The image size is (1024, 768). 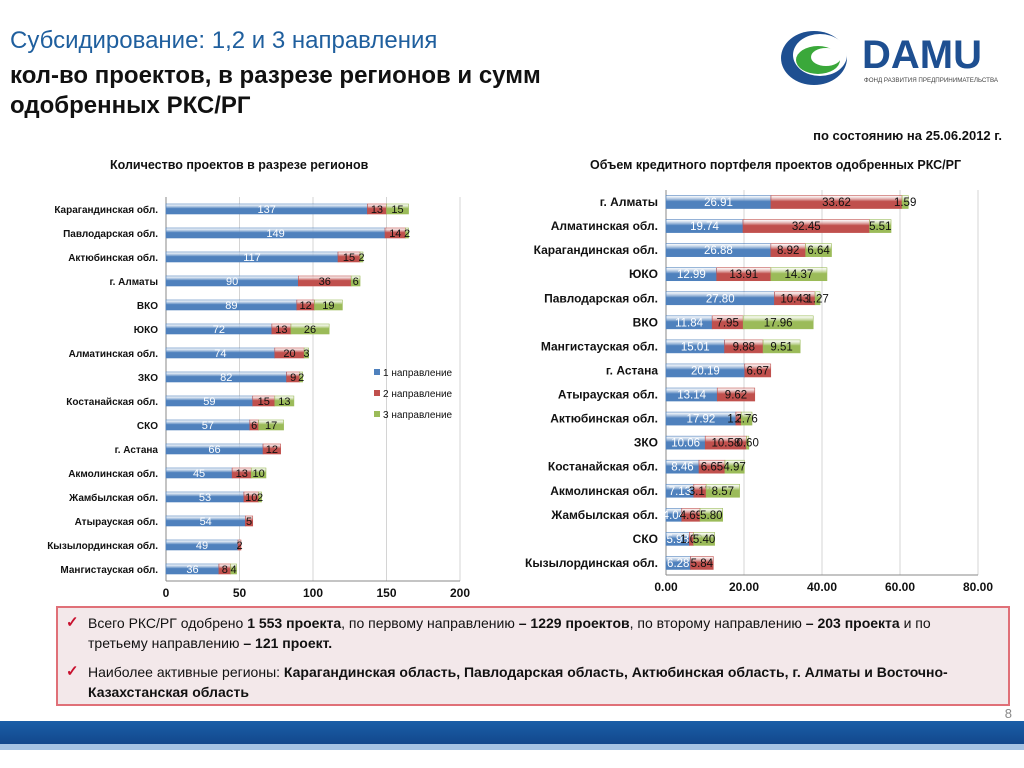 I want to click on data-label: 4, so click(x=234, y=570).